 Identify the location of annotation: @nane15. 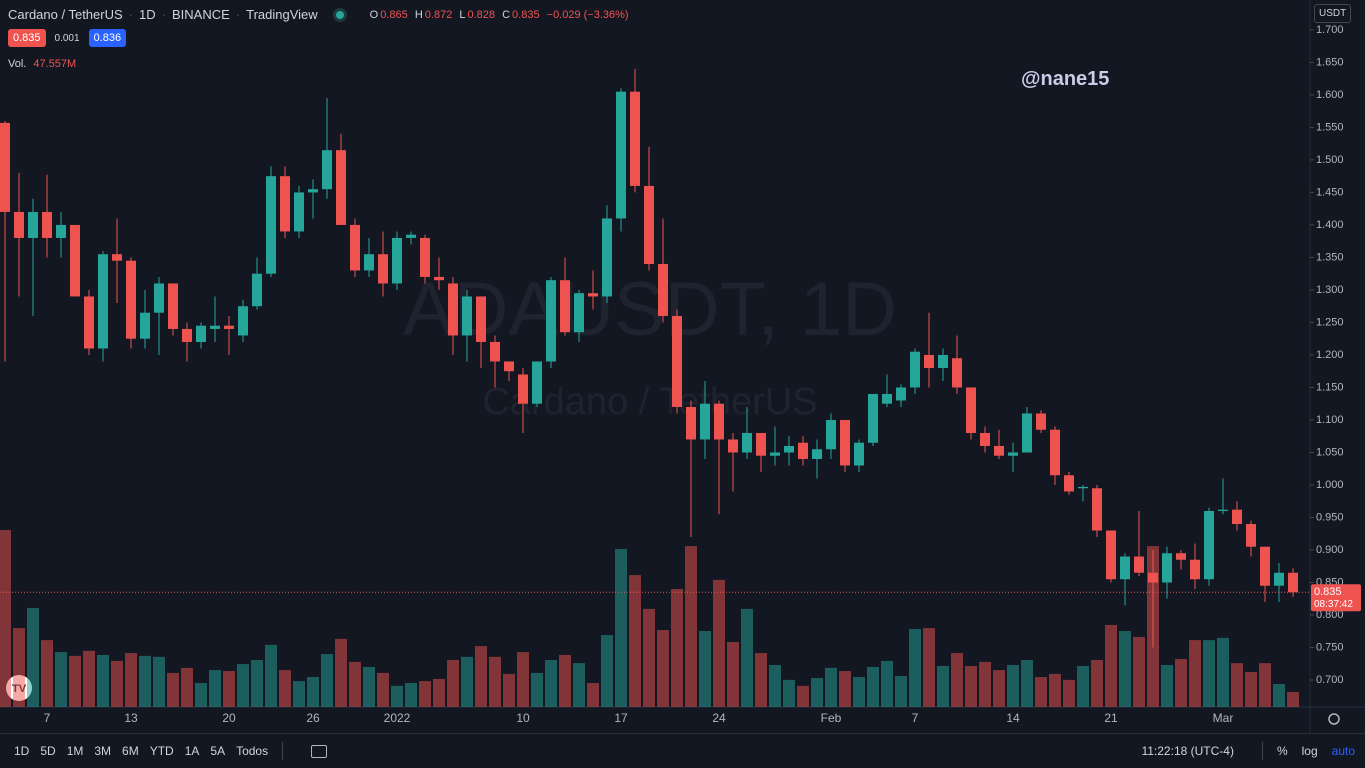
(1065, 79).